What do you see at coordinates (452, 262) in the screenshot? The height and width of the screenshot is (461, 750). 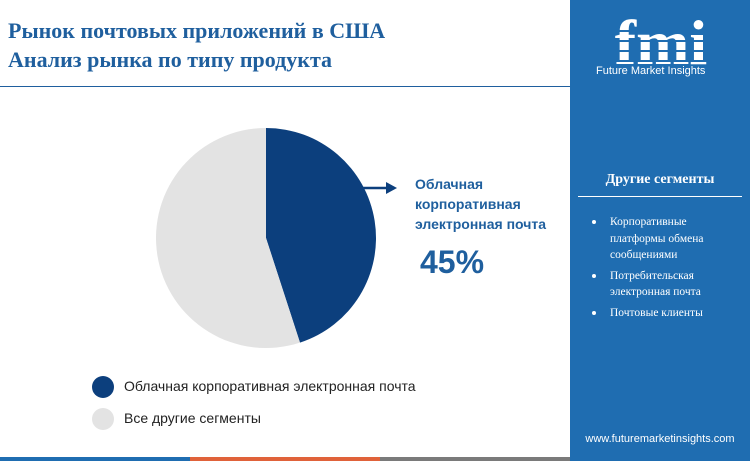 I see `callout-value: 45%` at bounding box center [452, 262].